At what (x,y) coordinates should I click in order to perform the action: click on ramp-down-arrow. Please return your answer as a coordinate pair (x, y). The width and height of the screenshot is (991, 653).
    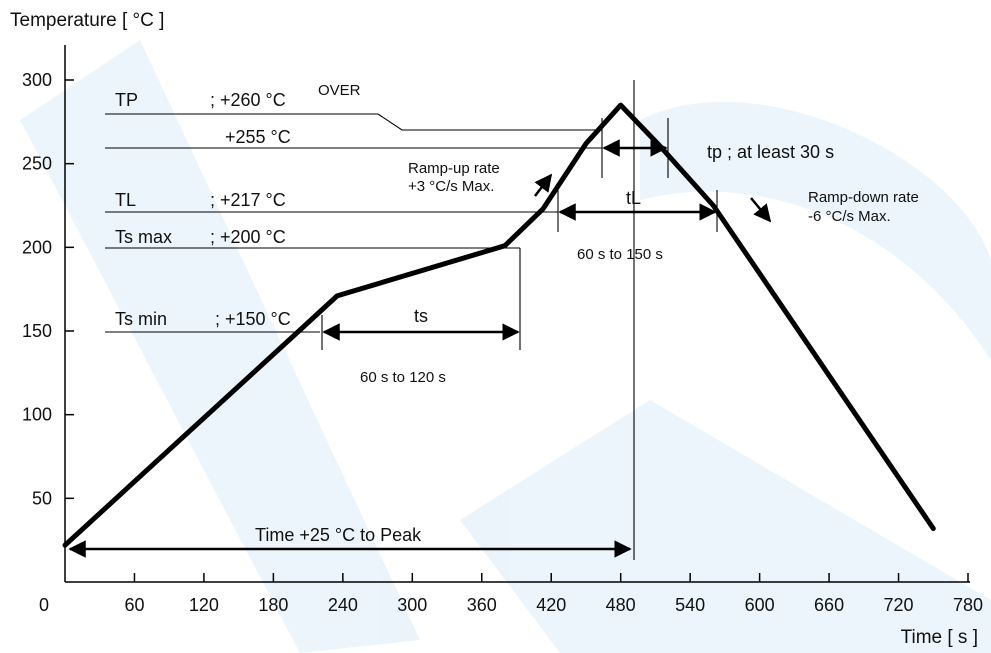
    Looking at the image, I should click on (761, 210).